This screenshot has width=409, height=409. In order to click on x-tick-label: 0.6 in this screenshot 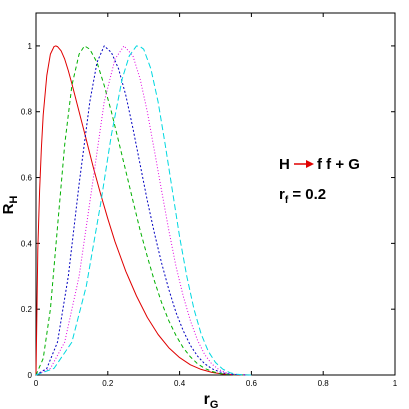, I will do `click(252, 383)`.